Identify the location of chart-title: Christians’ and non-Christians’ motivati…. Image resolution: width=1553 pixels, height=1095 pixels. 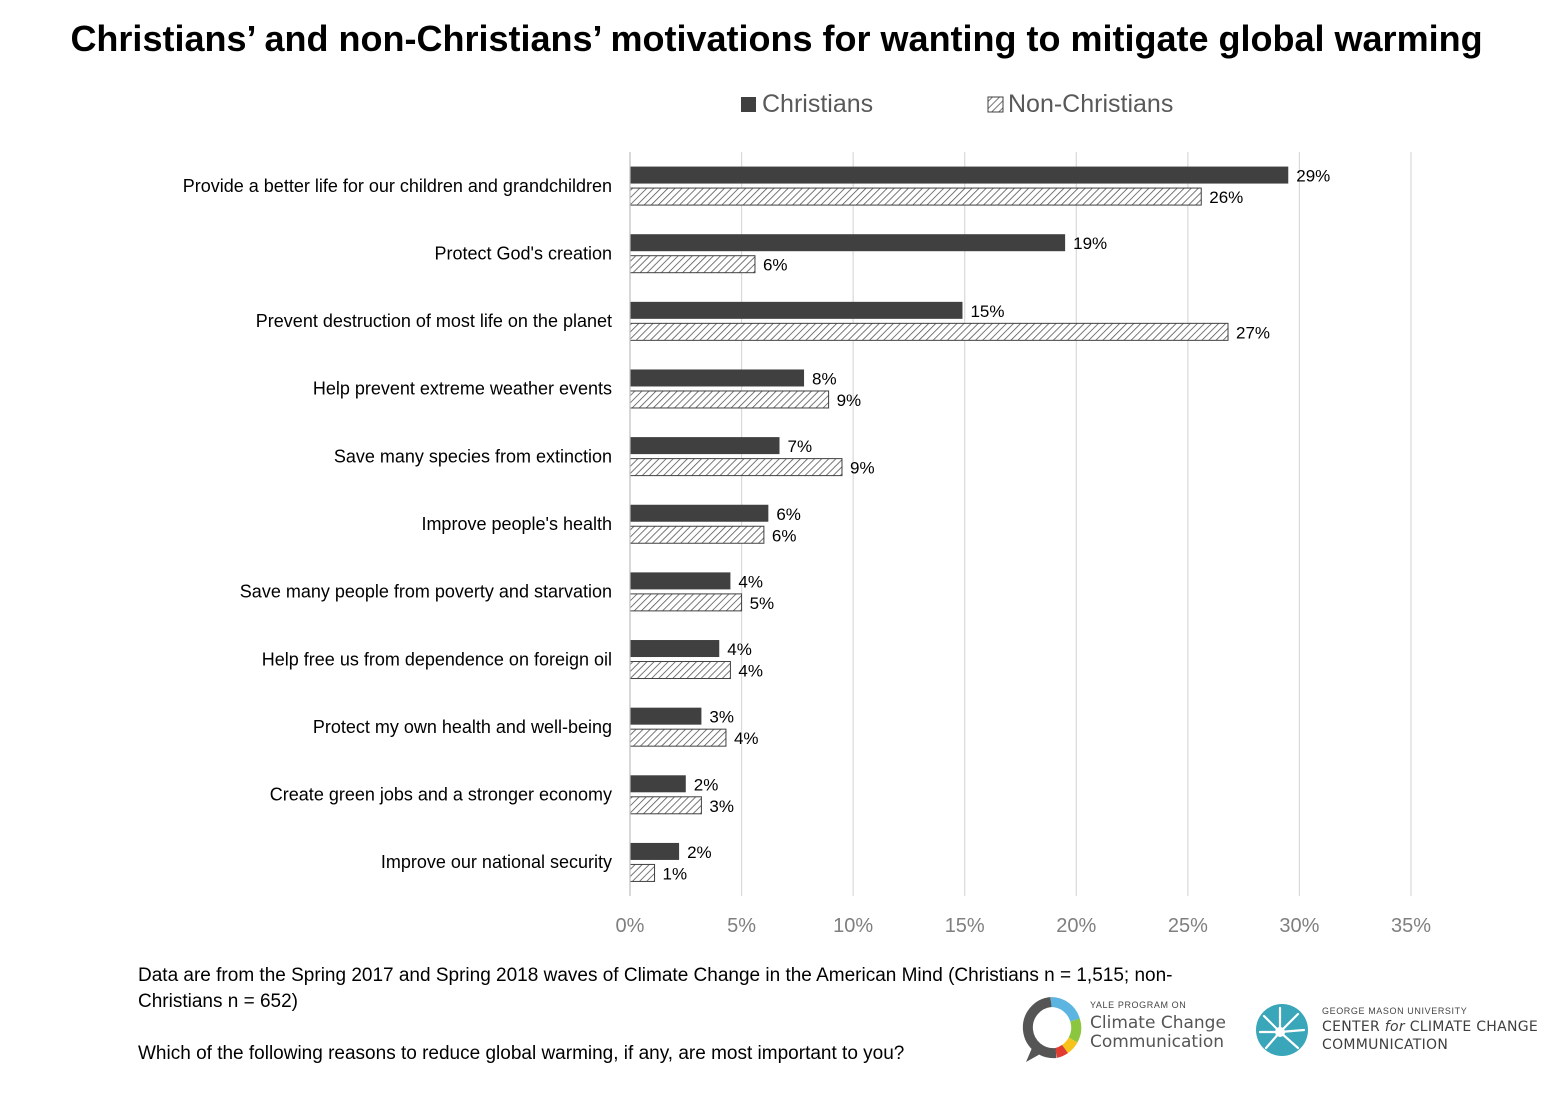
(776, 38).